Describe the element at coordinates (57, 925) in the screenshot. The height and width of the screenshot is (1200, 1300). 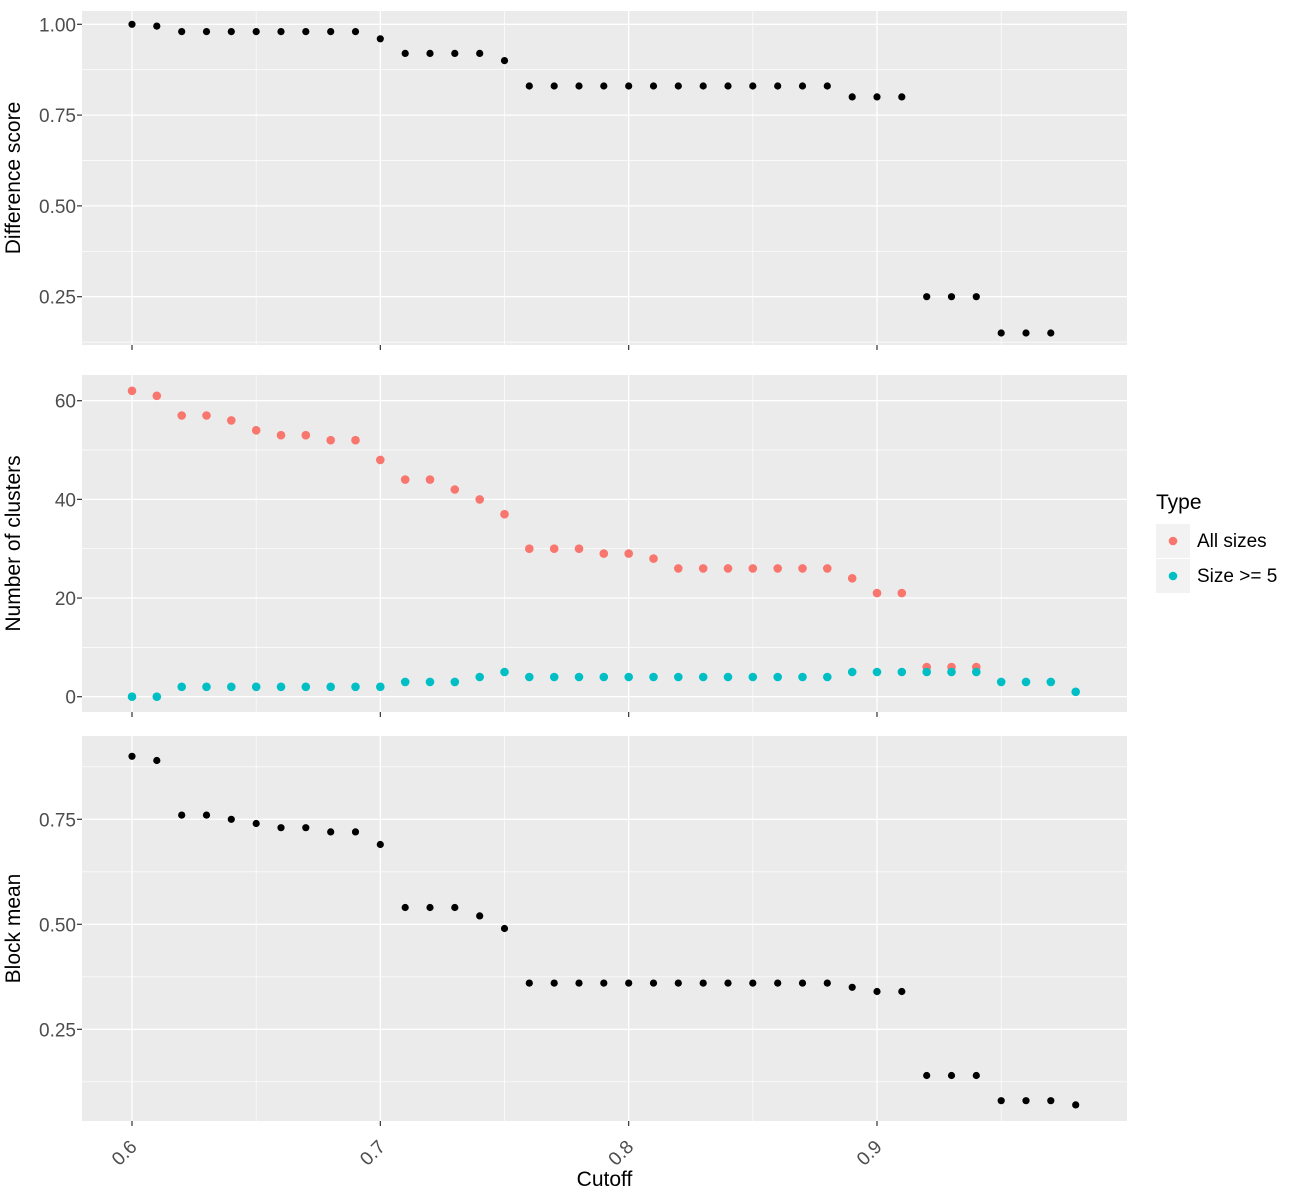
I see `y-tick-label: 0.50` at that location.